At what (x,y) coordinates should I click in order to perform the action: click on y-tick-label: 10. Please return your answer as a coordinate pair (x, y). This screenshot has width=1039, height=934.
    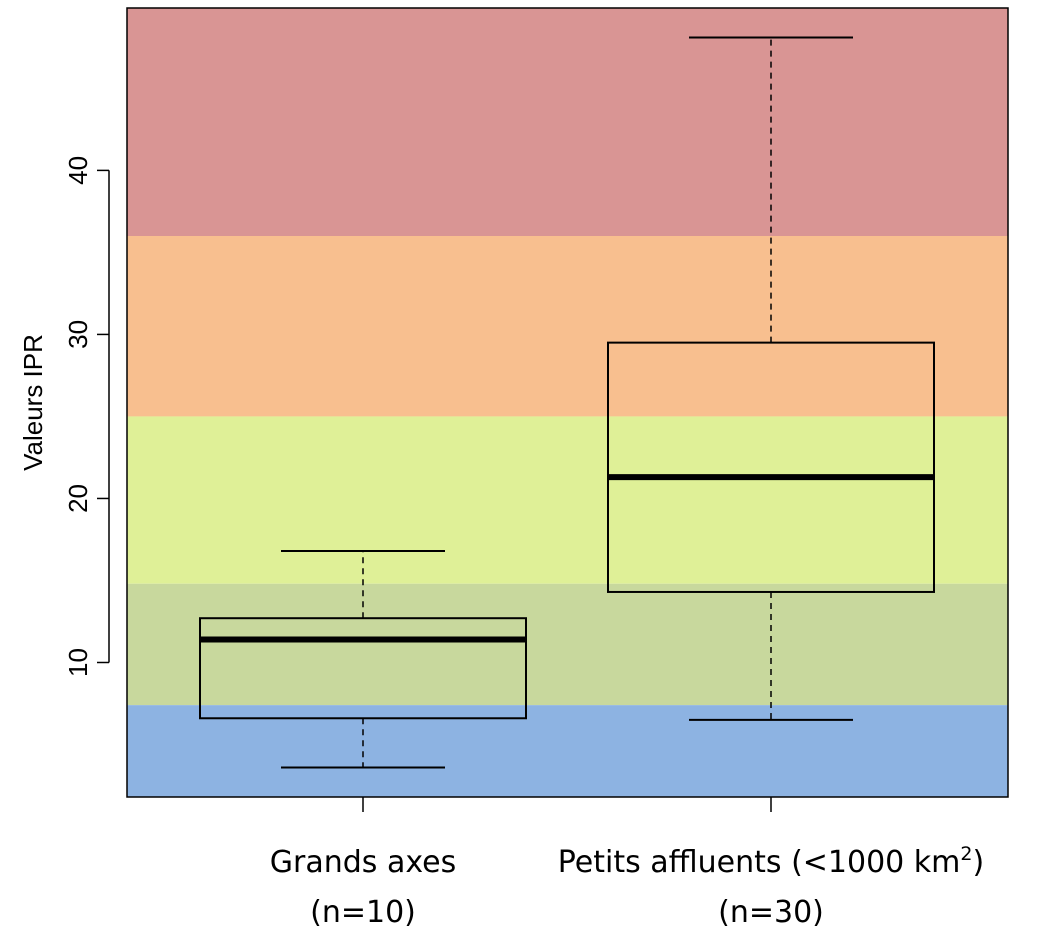
    Looking at the image, I should click on (78, 662).